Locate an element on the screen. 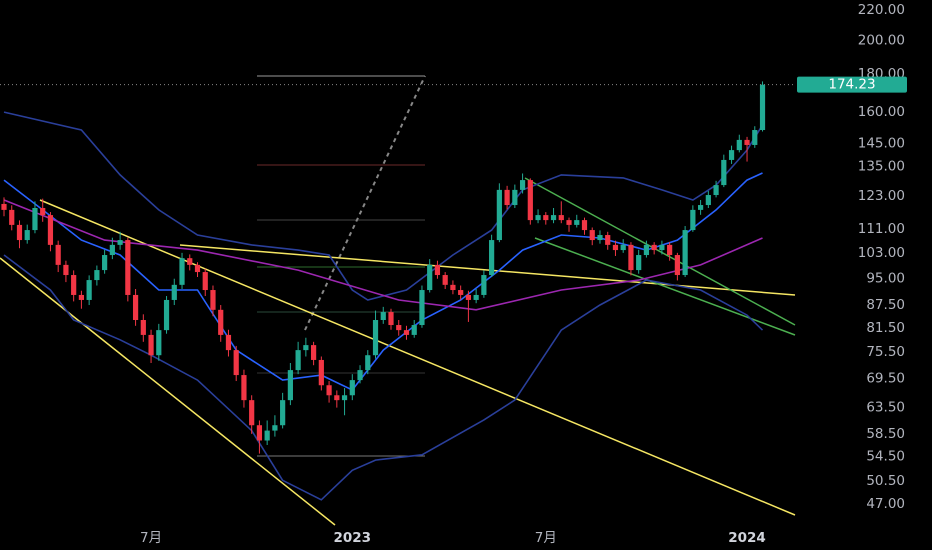 This screenshot has width=932, height=550. last-price-box is located at coordinates (852, 84).